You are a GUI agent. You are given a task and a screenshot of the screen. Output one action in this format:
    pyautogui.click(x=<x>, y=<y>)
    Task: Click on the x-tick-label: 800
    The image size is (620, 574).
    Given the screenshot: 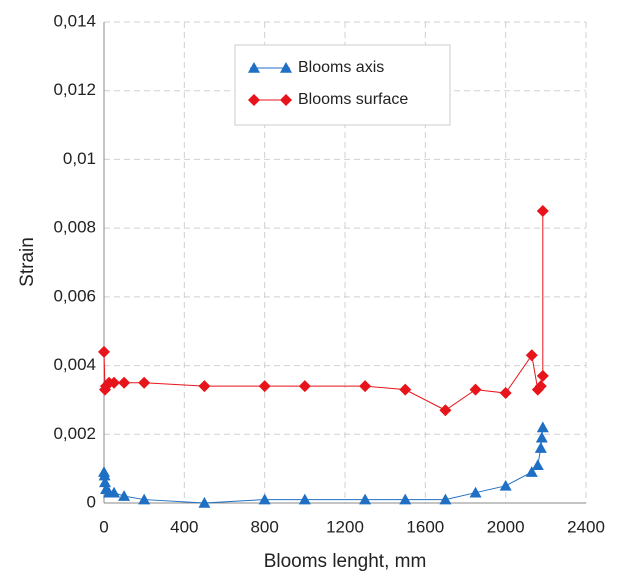 What is the action you would take?
    pyautogui.click(x=264, y=526)
    